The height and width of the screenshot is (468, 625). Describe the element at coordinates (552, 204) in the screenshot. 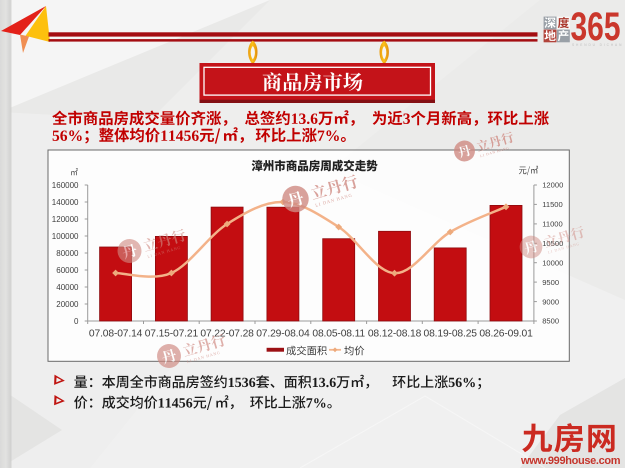

I see `svg-text: 11500` at that location.